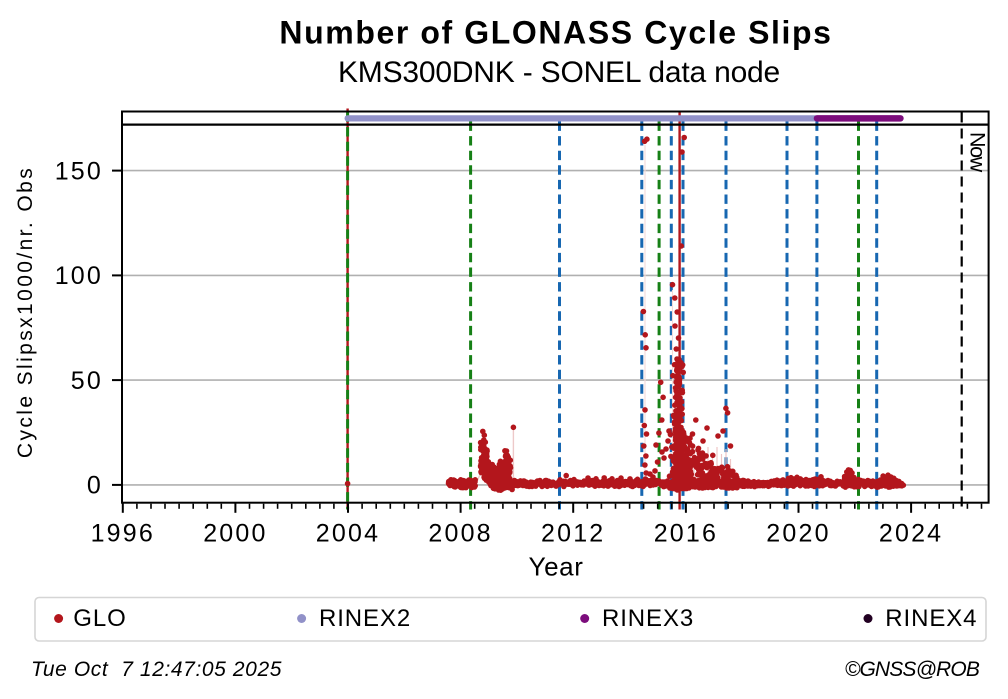 Image resolution: width=1008 pixels, height=699 pixels. I want to click on svg-text: Cycle Slipsx1000/nr. Obs, so click(25, 312).